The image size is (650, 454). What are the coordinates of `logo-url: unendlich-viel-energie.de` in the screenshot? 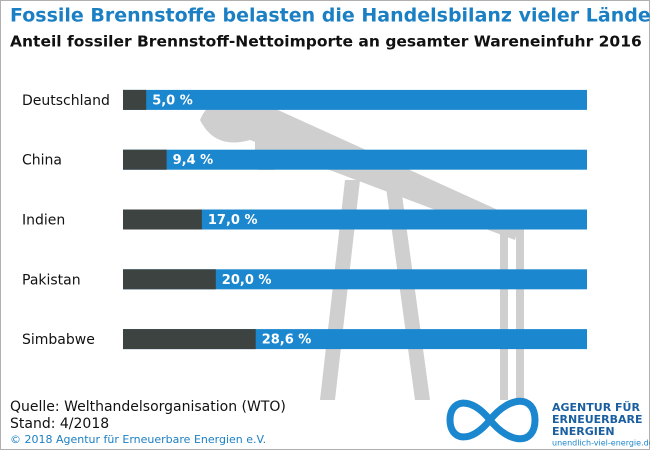 It's located at (601, 443).